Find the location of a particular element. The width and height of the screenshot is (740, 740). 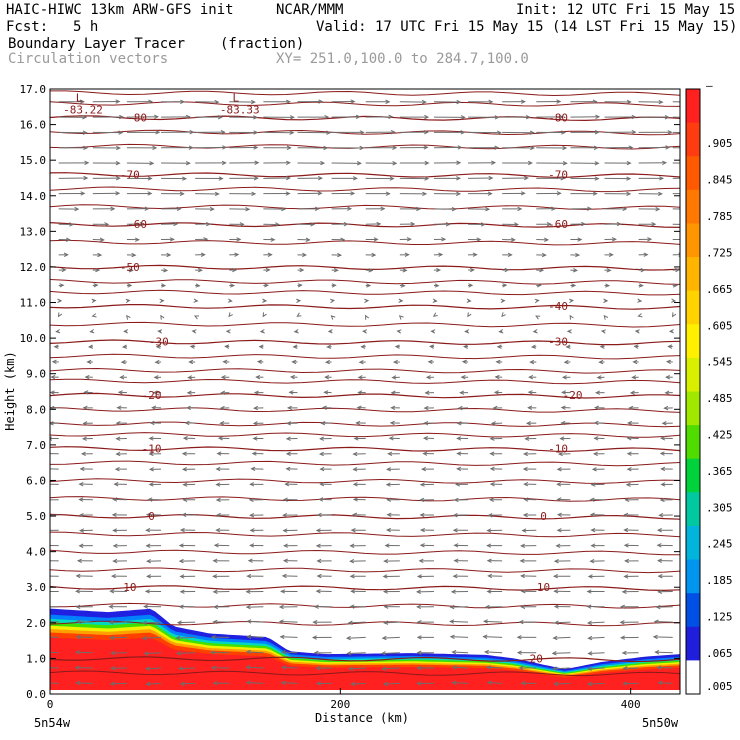

isotherm-label: -70 is located at coordinates (558, 174).